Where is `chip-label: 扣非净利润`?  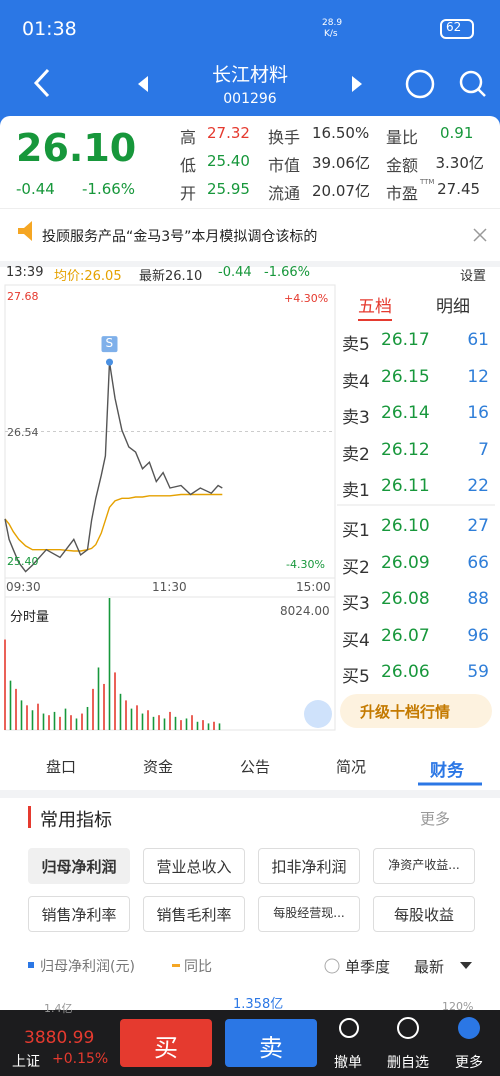 chip-label: 扣非净利润 is located at coordinates (309, 867).